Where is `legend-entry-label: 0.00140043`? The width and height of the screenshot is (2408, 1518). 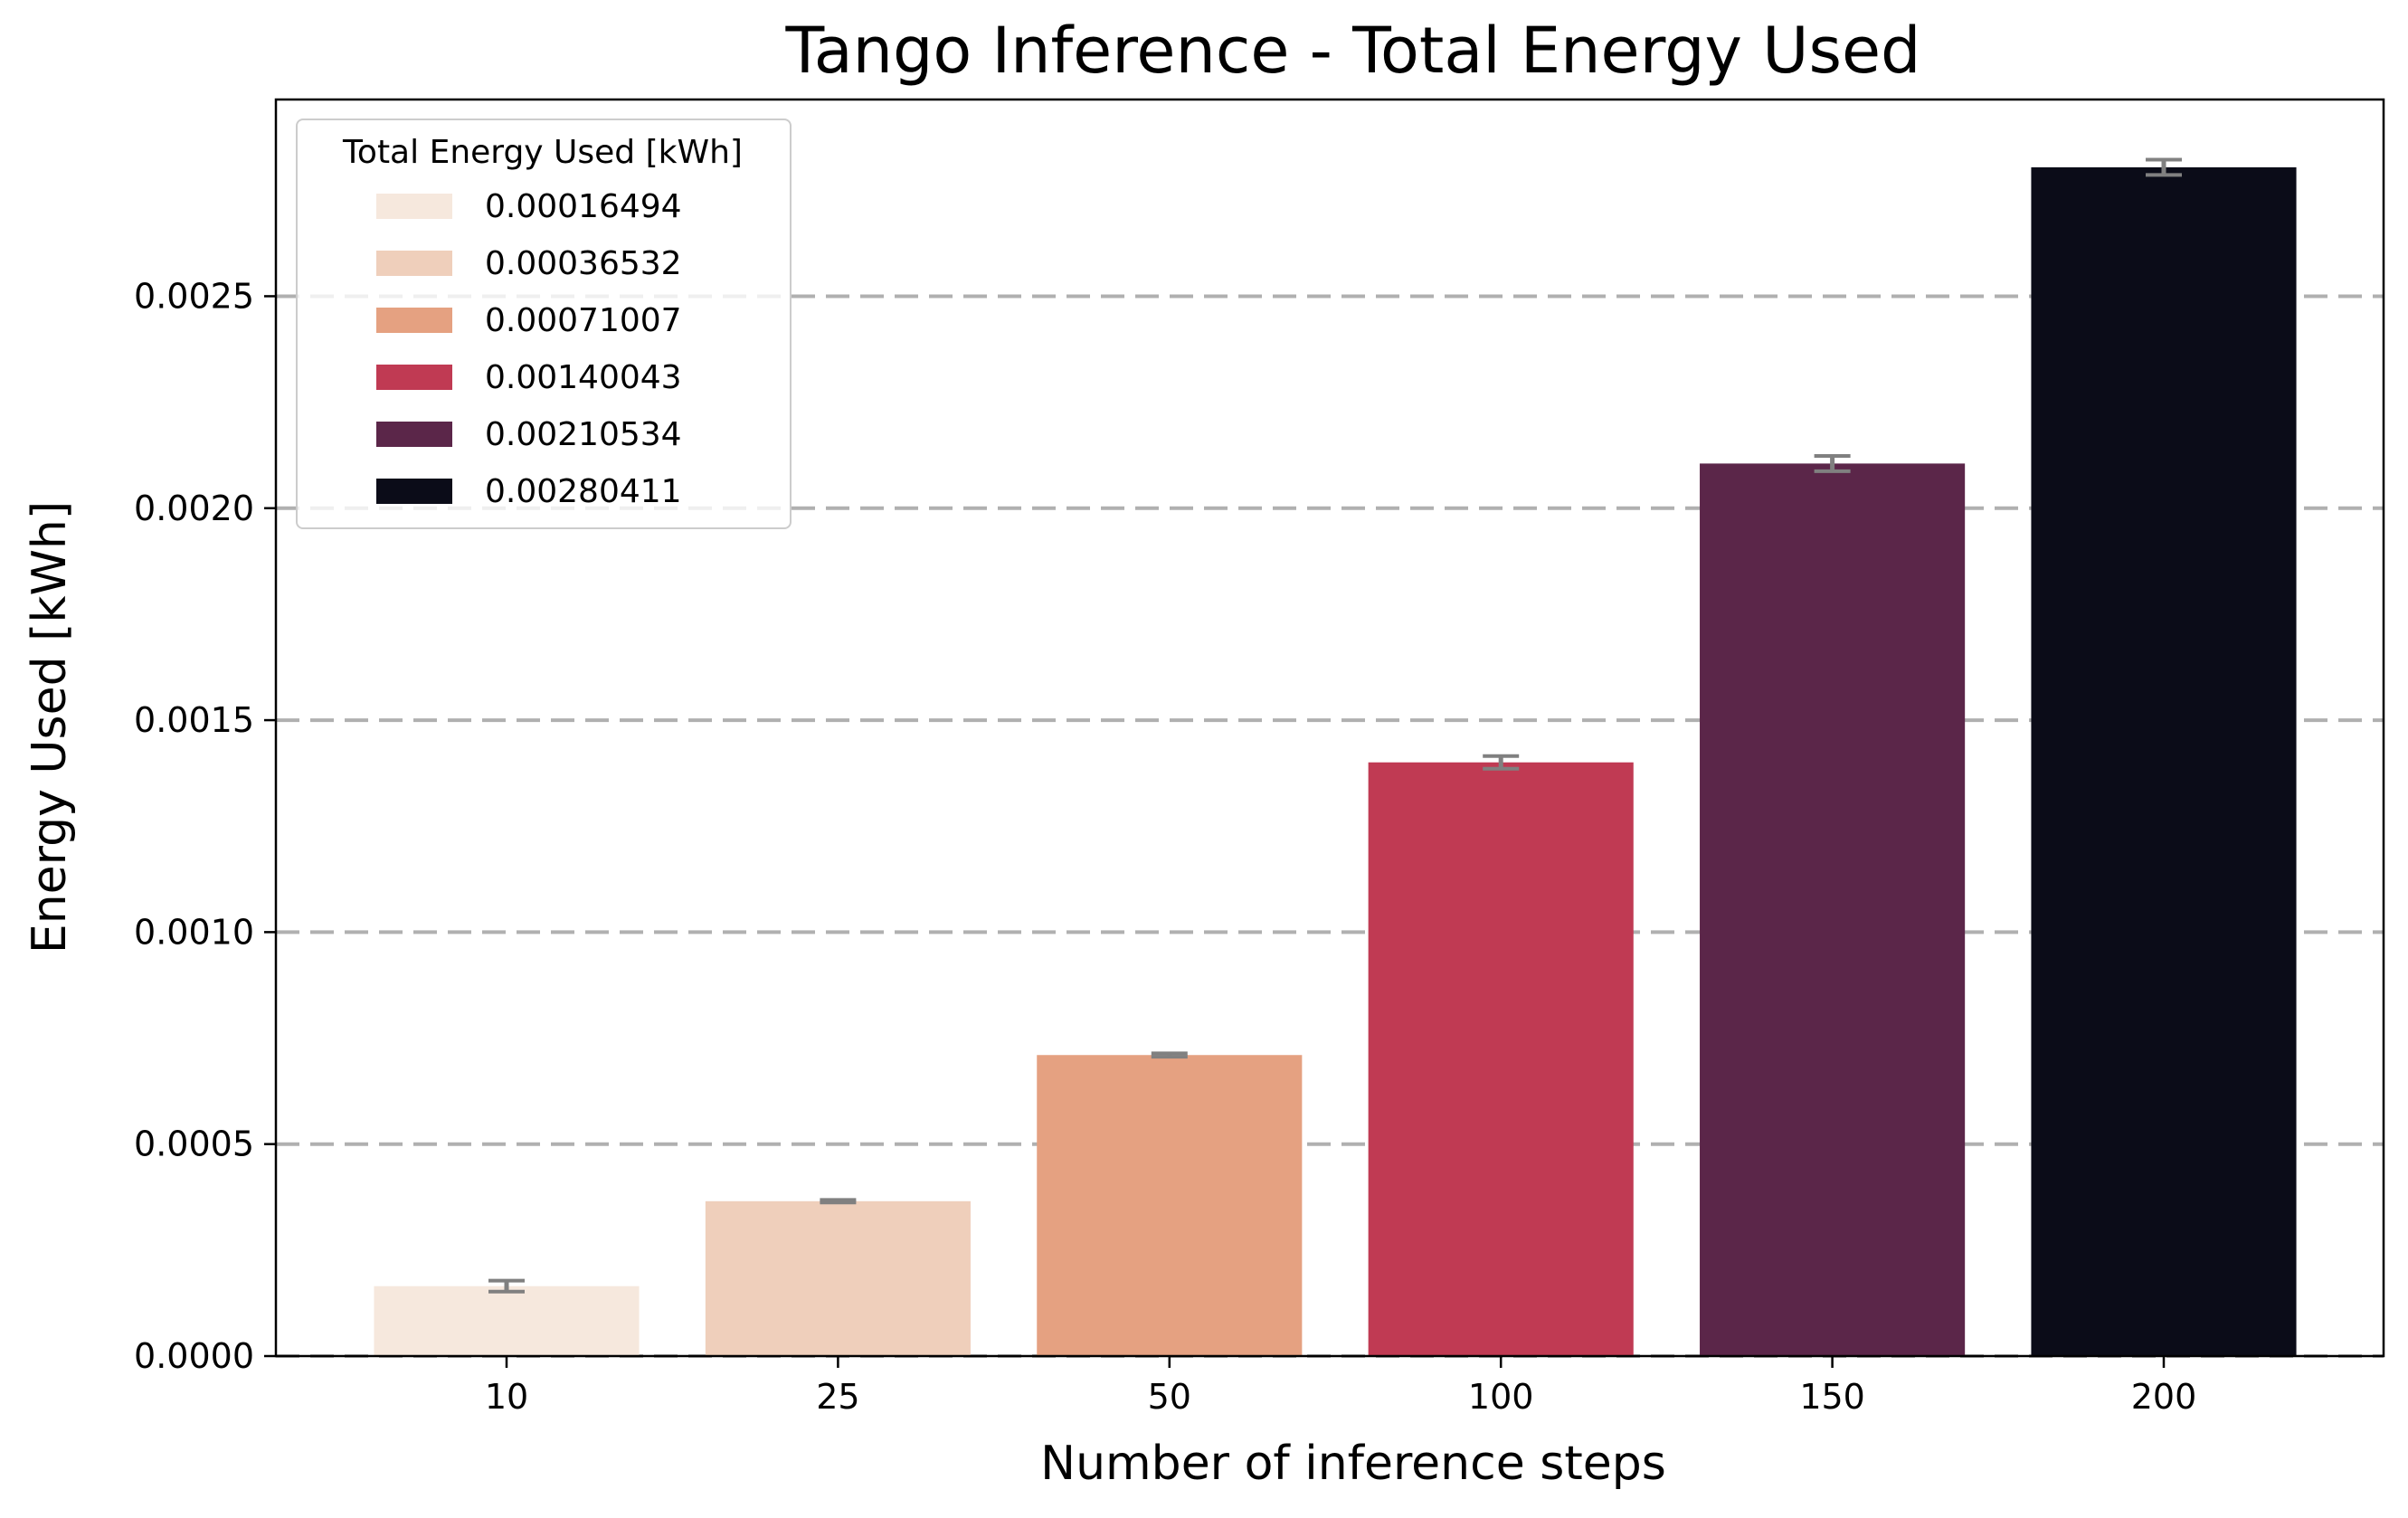 legend-entry-label: 0.00140043 is located at coordinates (583, 377).